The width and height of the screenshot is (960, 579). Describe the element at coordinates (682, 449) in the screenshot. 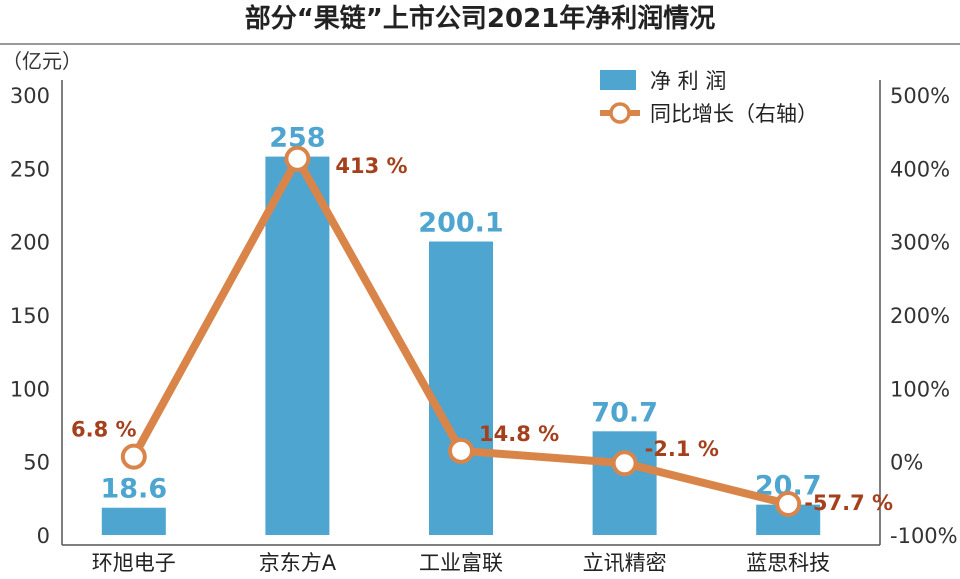

I see `growth-value-label: -2.1 %` at that location.